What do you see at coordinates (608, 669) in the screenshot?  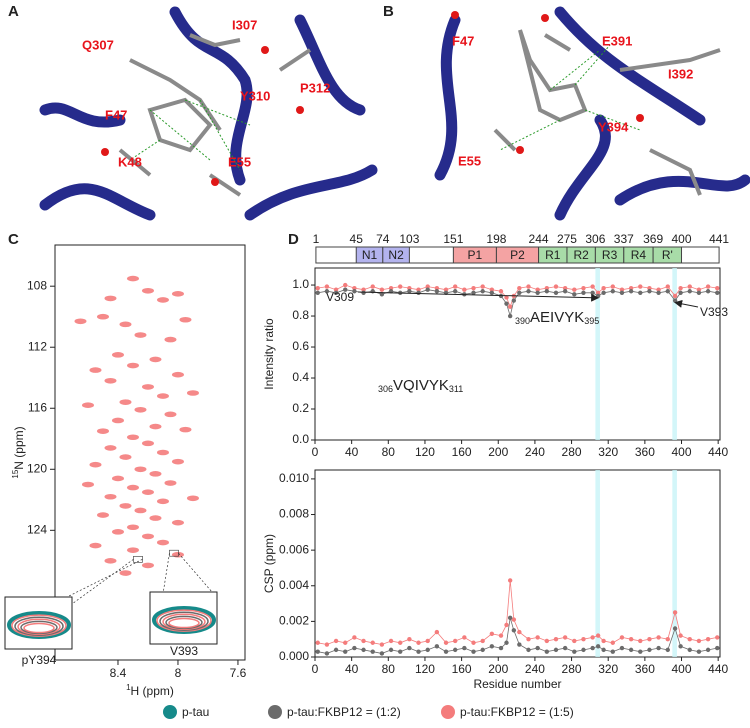 I see `x-tick-label: 320` at bounding box center [608, 669].